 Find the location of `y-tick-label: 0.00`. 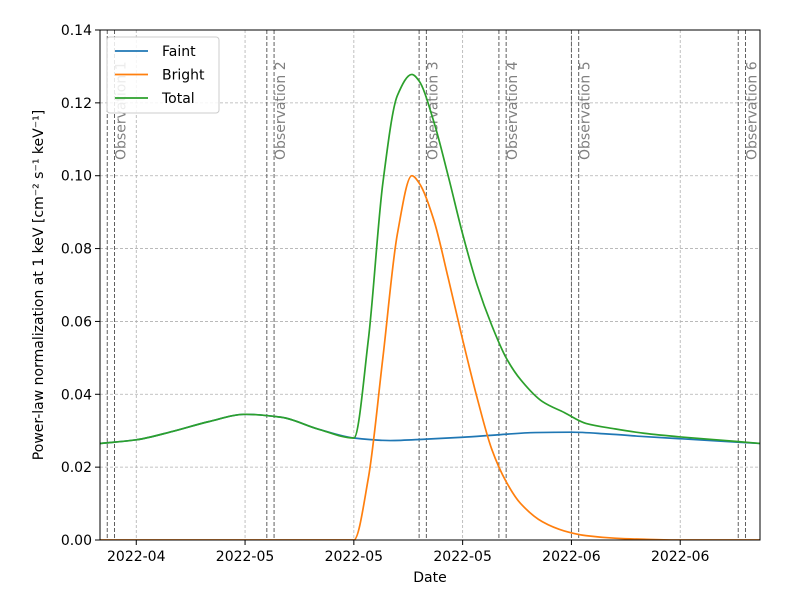

y-tick-label: 0.00 is located at coordinates (76, 541).